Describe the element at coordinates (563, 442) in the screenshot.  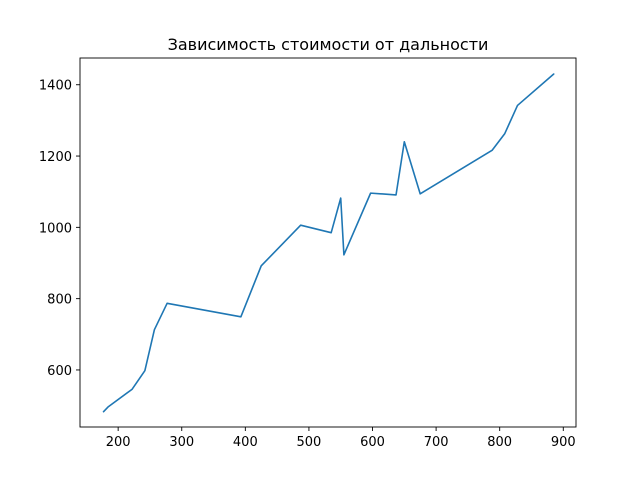
I see `x-tick-label: 900` at that location.